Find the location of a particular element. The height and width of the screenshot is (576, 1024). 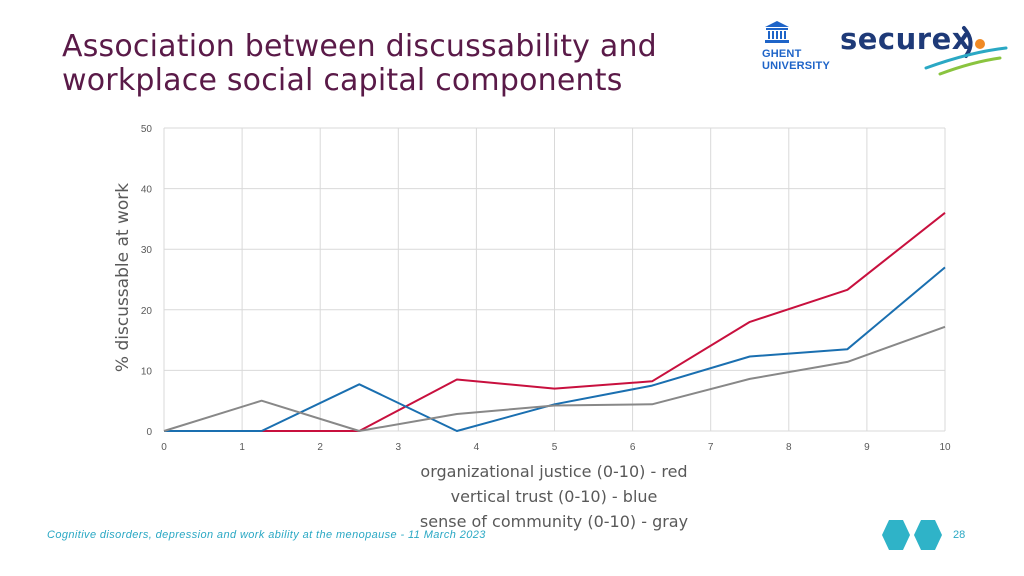

x-tick-label: 2 is located at coordinates (320, 447).